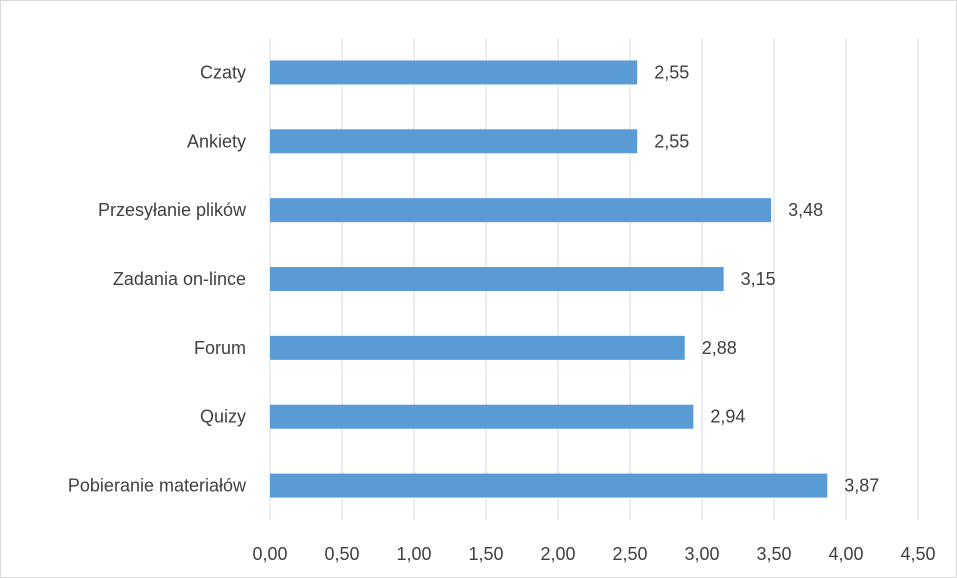 Image resolution: width=957 pixels, height=578 pixels. Describe the element at coordinates (917, 554) in the screenshot. I see `x-tick-label: 4,50` at that location.